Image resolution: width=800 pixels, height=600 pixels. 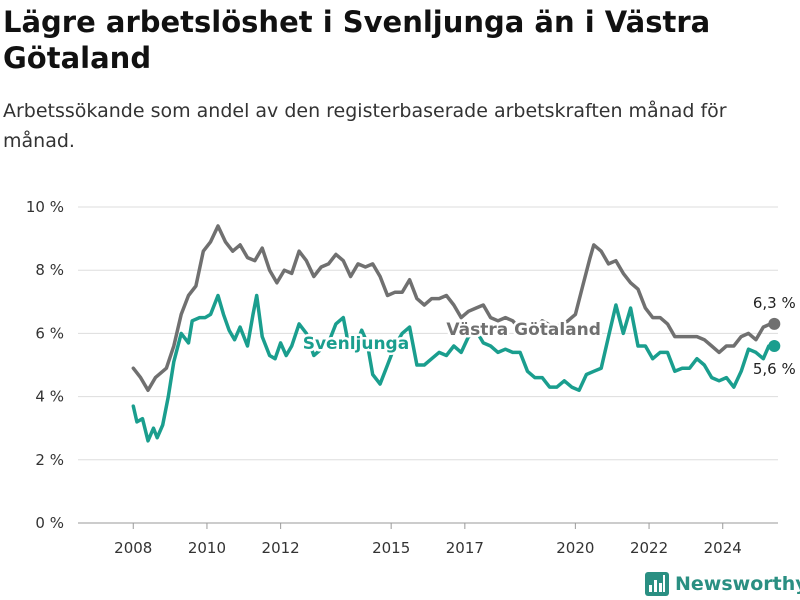 I want to click on newsworthy-icon, so click(x=657, y=584).